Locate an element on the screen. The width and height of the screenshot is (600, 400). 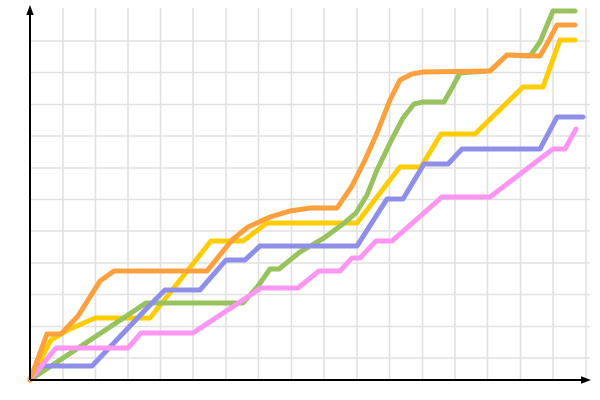
y-axis-arrow-icon is located at coordinates (30, 10).